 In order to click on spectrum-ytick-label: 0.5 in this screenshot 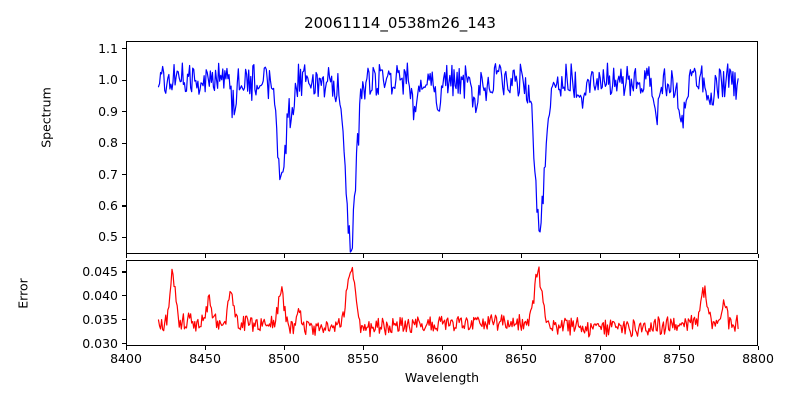, I will do `click(108, 237)`.